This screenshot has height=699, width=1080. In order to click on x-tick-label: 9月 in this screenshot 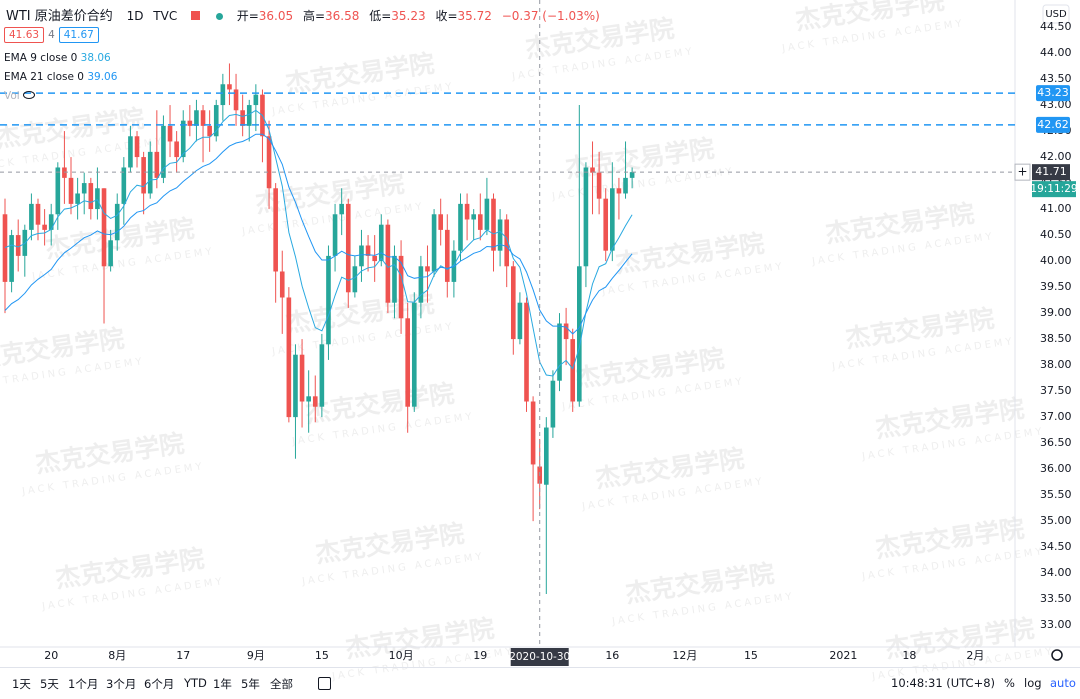, I will do `click(256, 655)`.